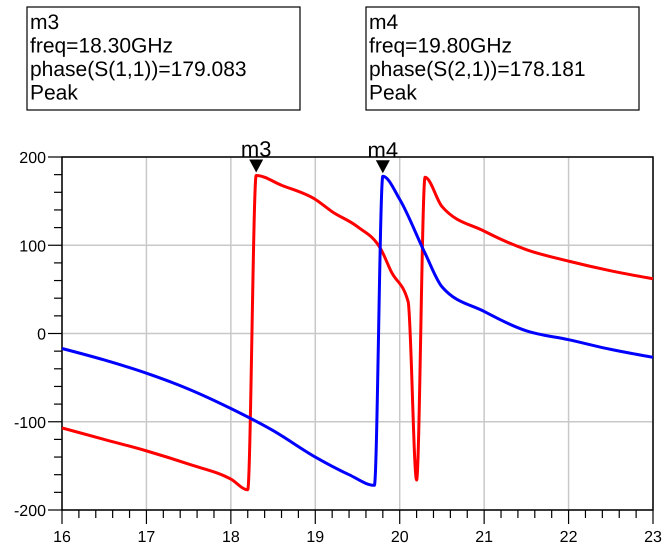  Describe the element at coordinates (30, 511) in the screenshot. I see `y-tick-label: -200` at that location.